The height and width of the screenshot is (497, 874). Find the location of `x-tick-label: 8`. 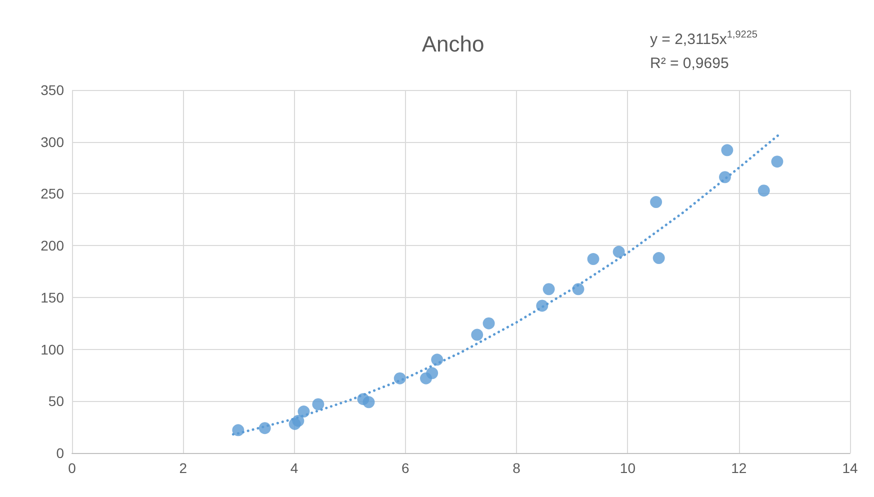

x-tick-label: 8 is located at coordinates (516, 468).